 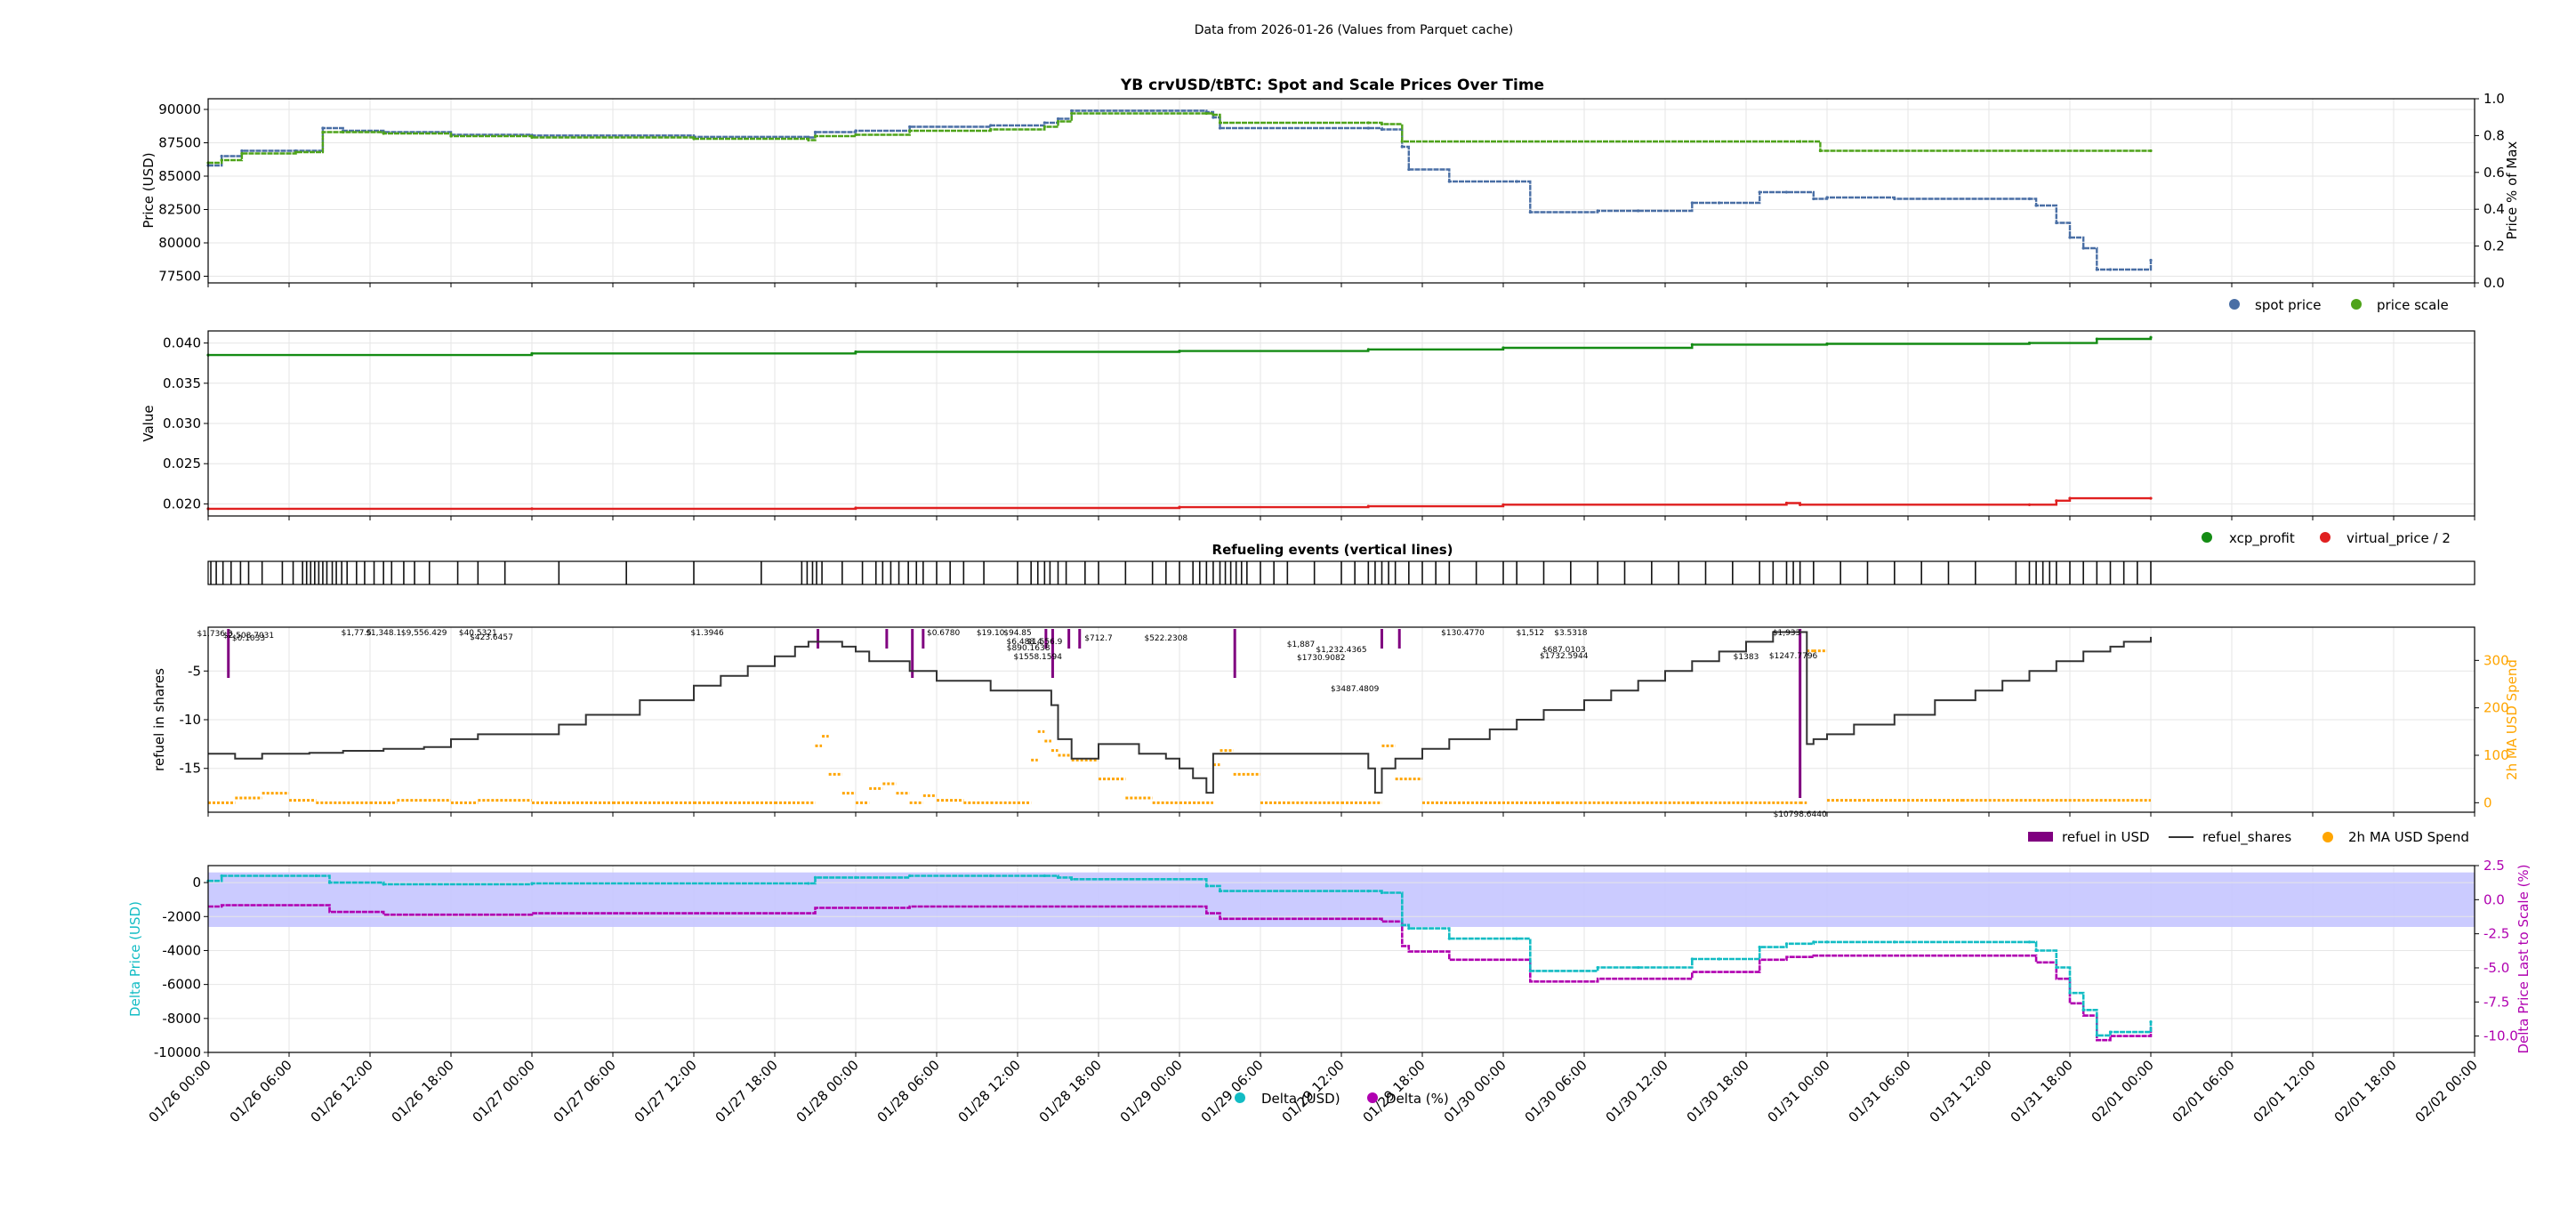 What do you see at coordinates (1180, 955) in the screenshot?
I see `series-line-delta-usd` at bounding box center [1180, 955].